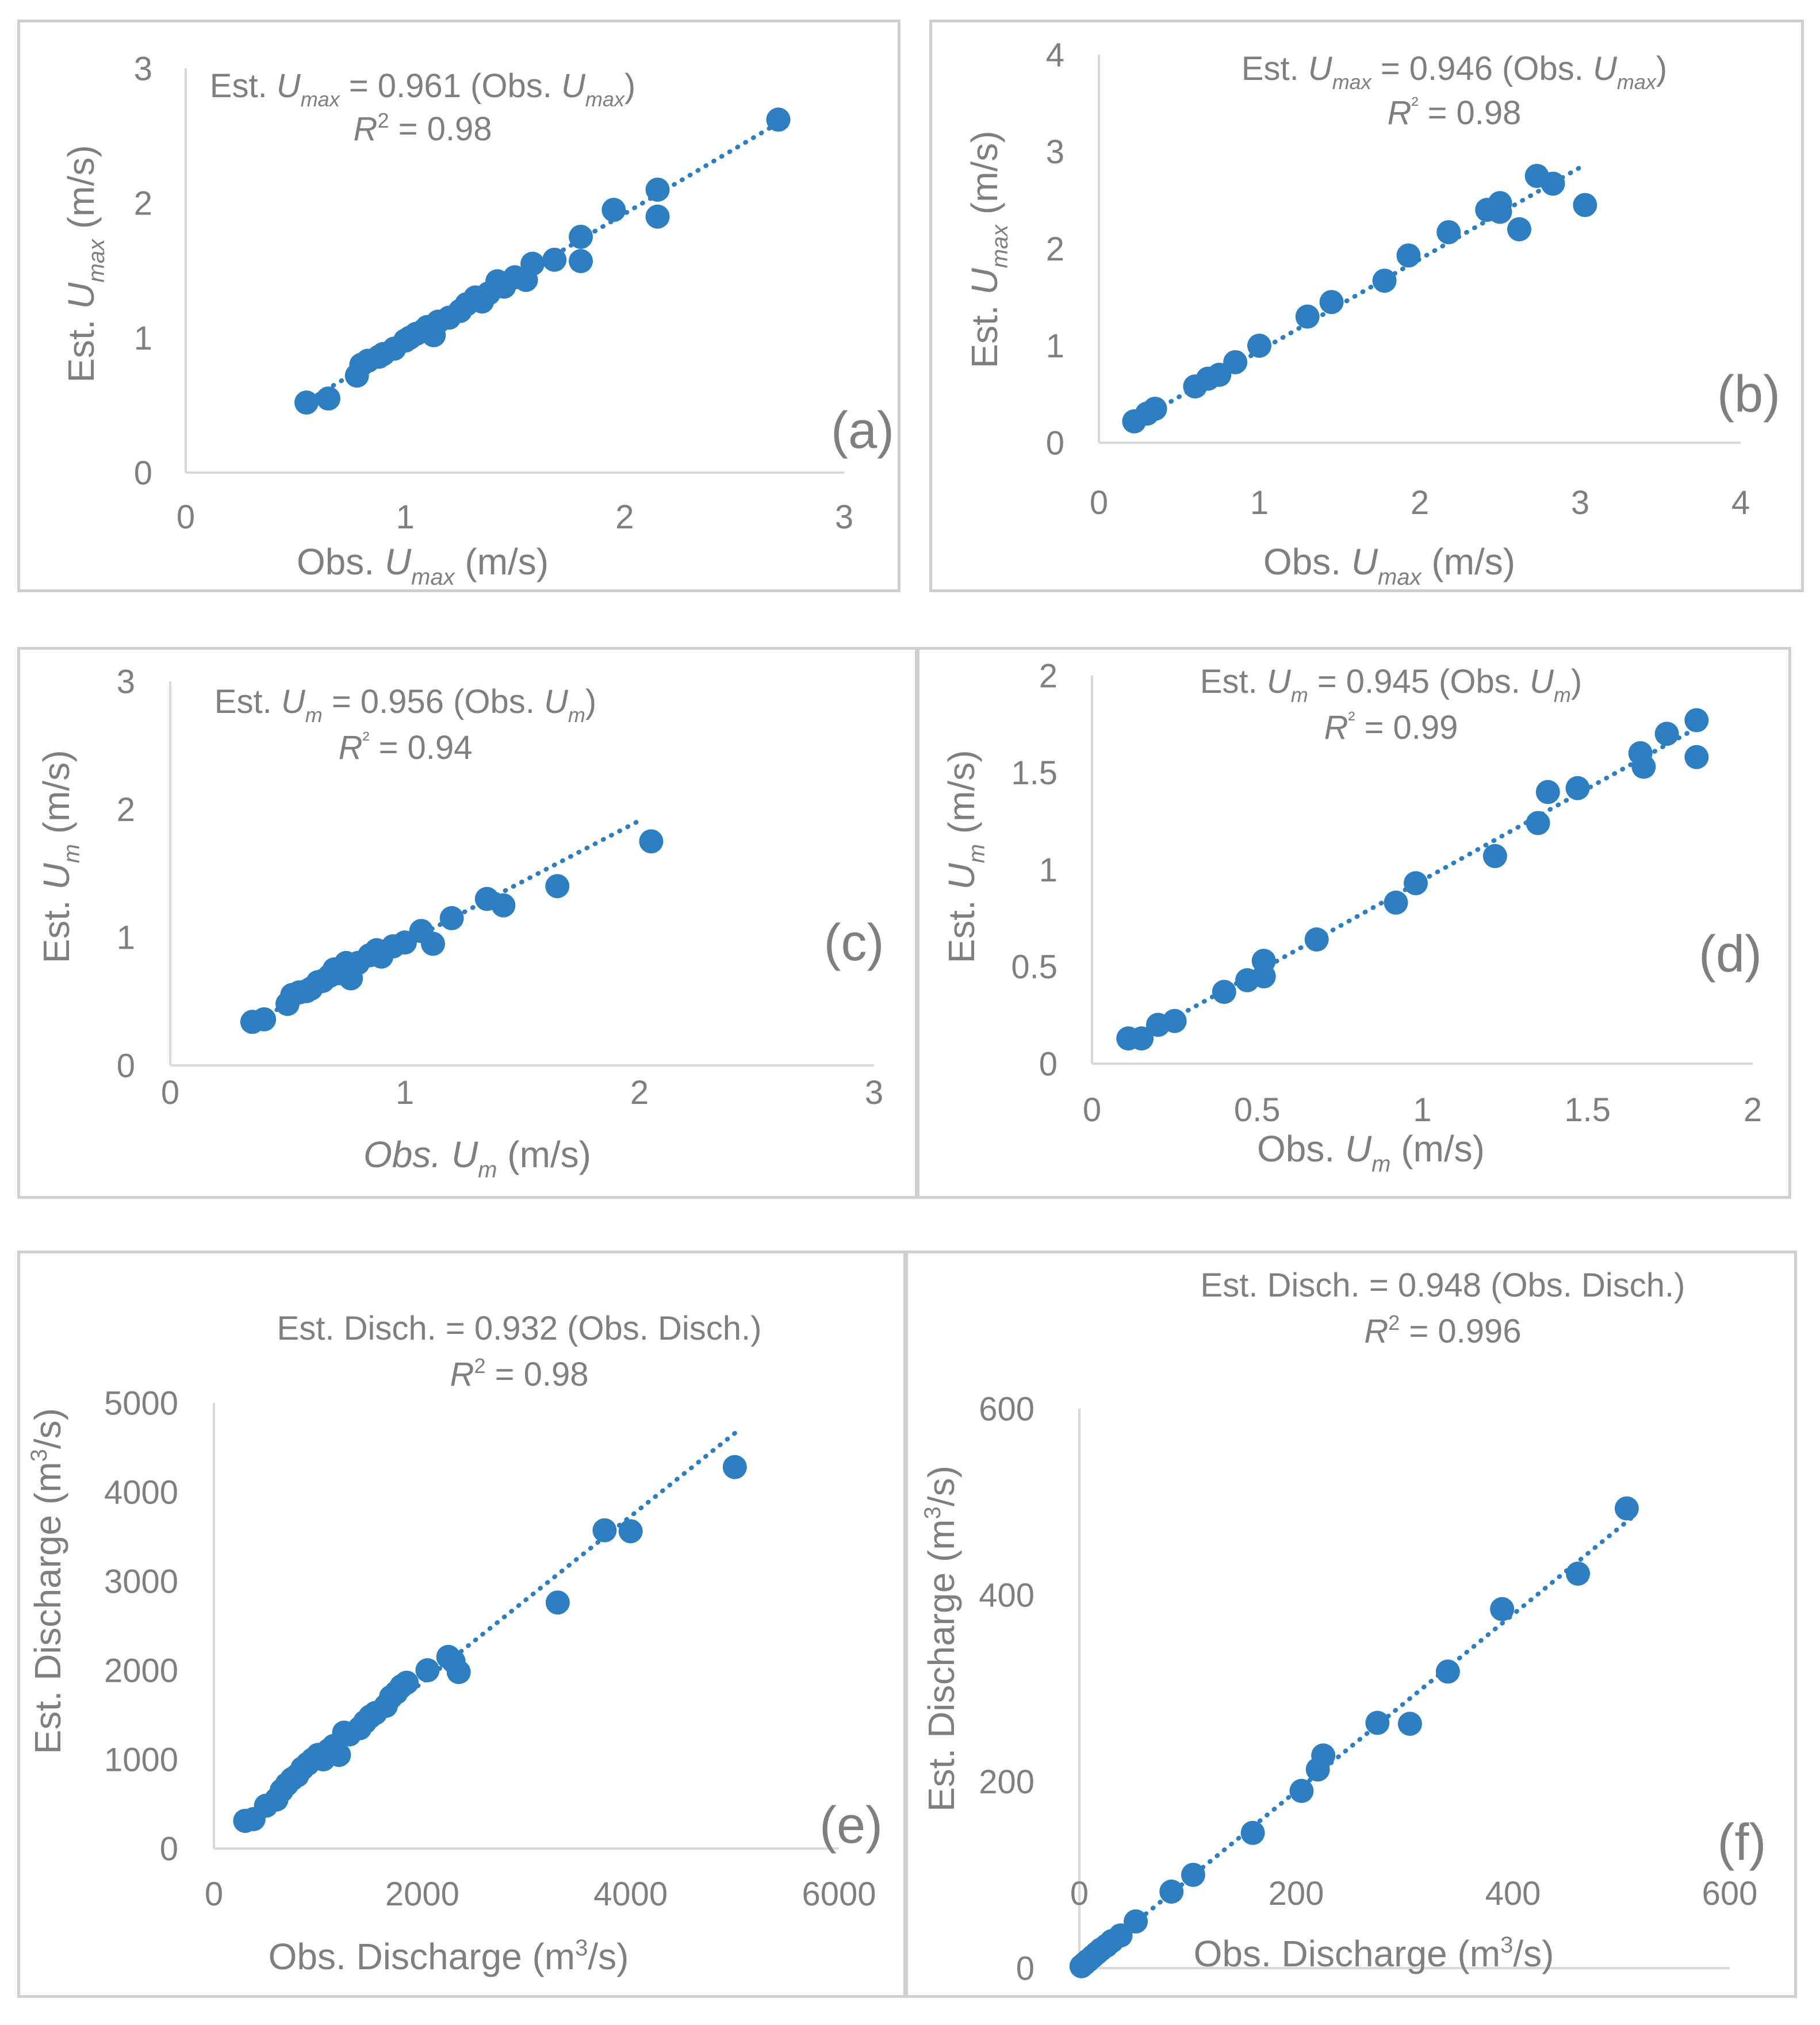 The height and width of the screenshot is (2025, 1820). What do you see at coordinates (1391, 726) in the screenshot?
I see `r-squared-label: R²​ = 0.99` at bounding box center [1391, 726].